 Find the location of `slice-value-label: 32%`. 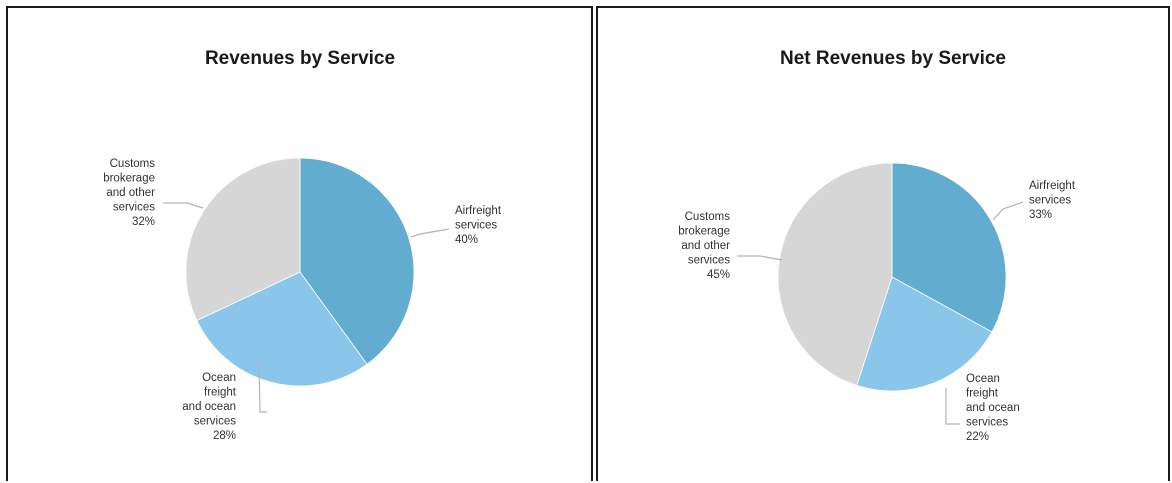

slice-value-label: 32% is located at coordinates (143, 222).